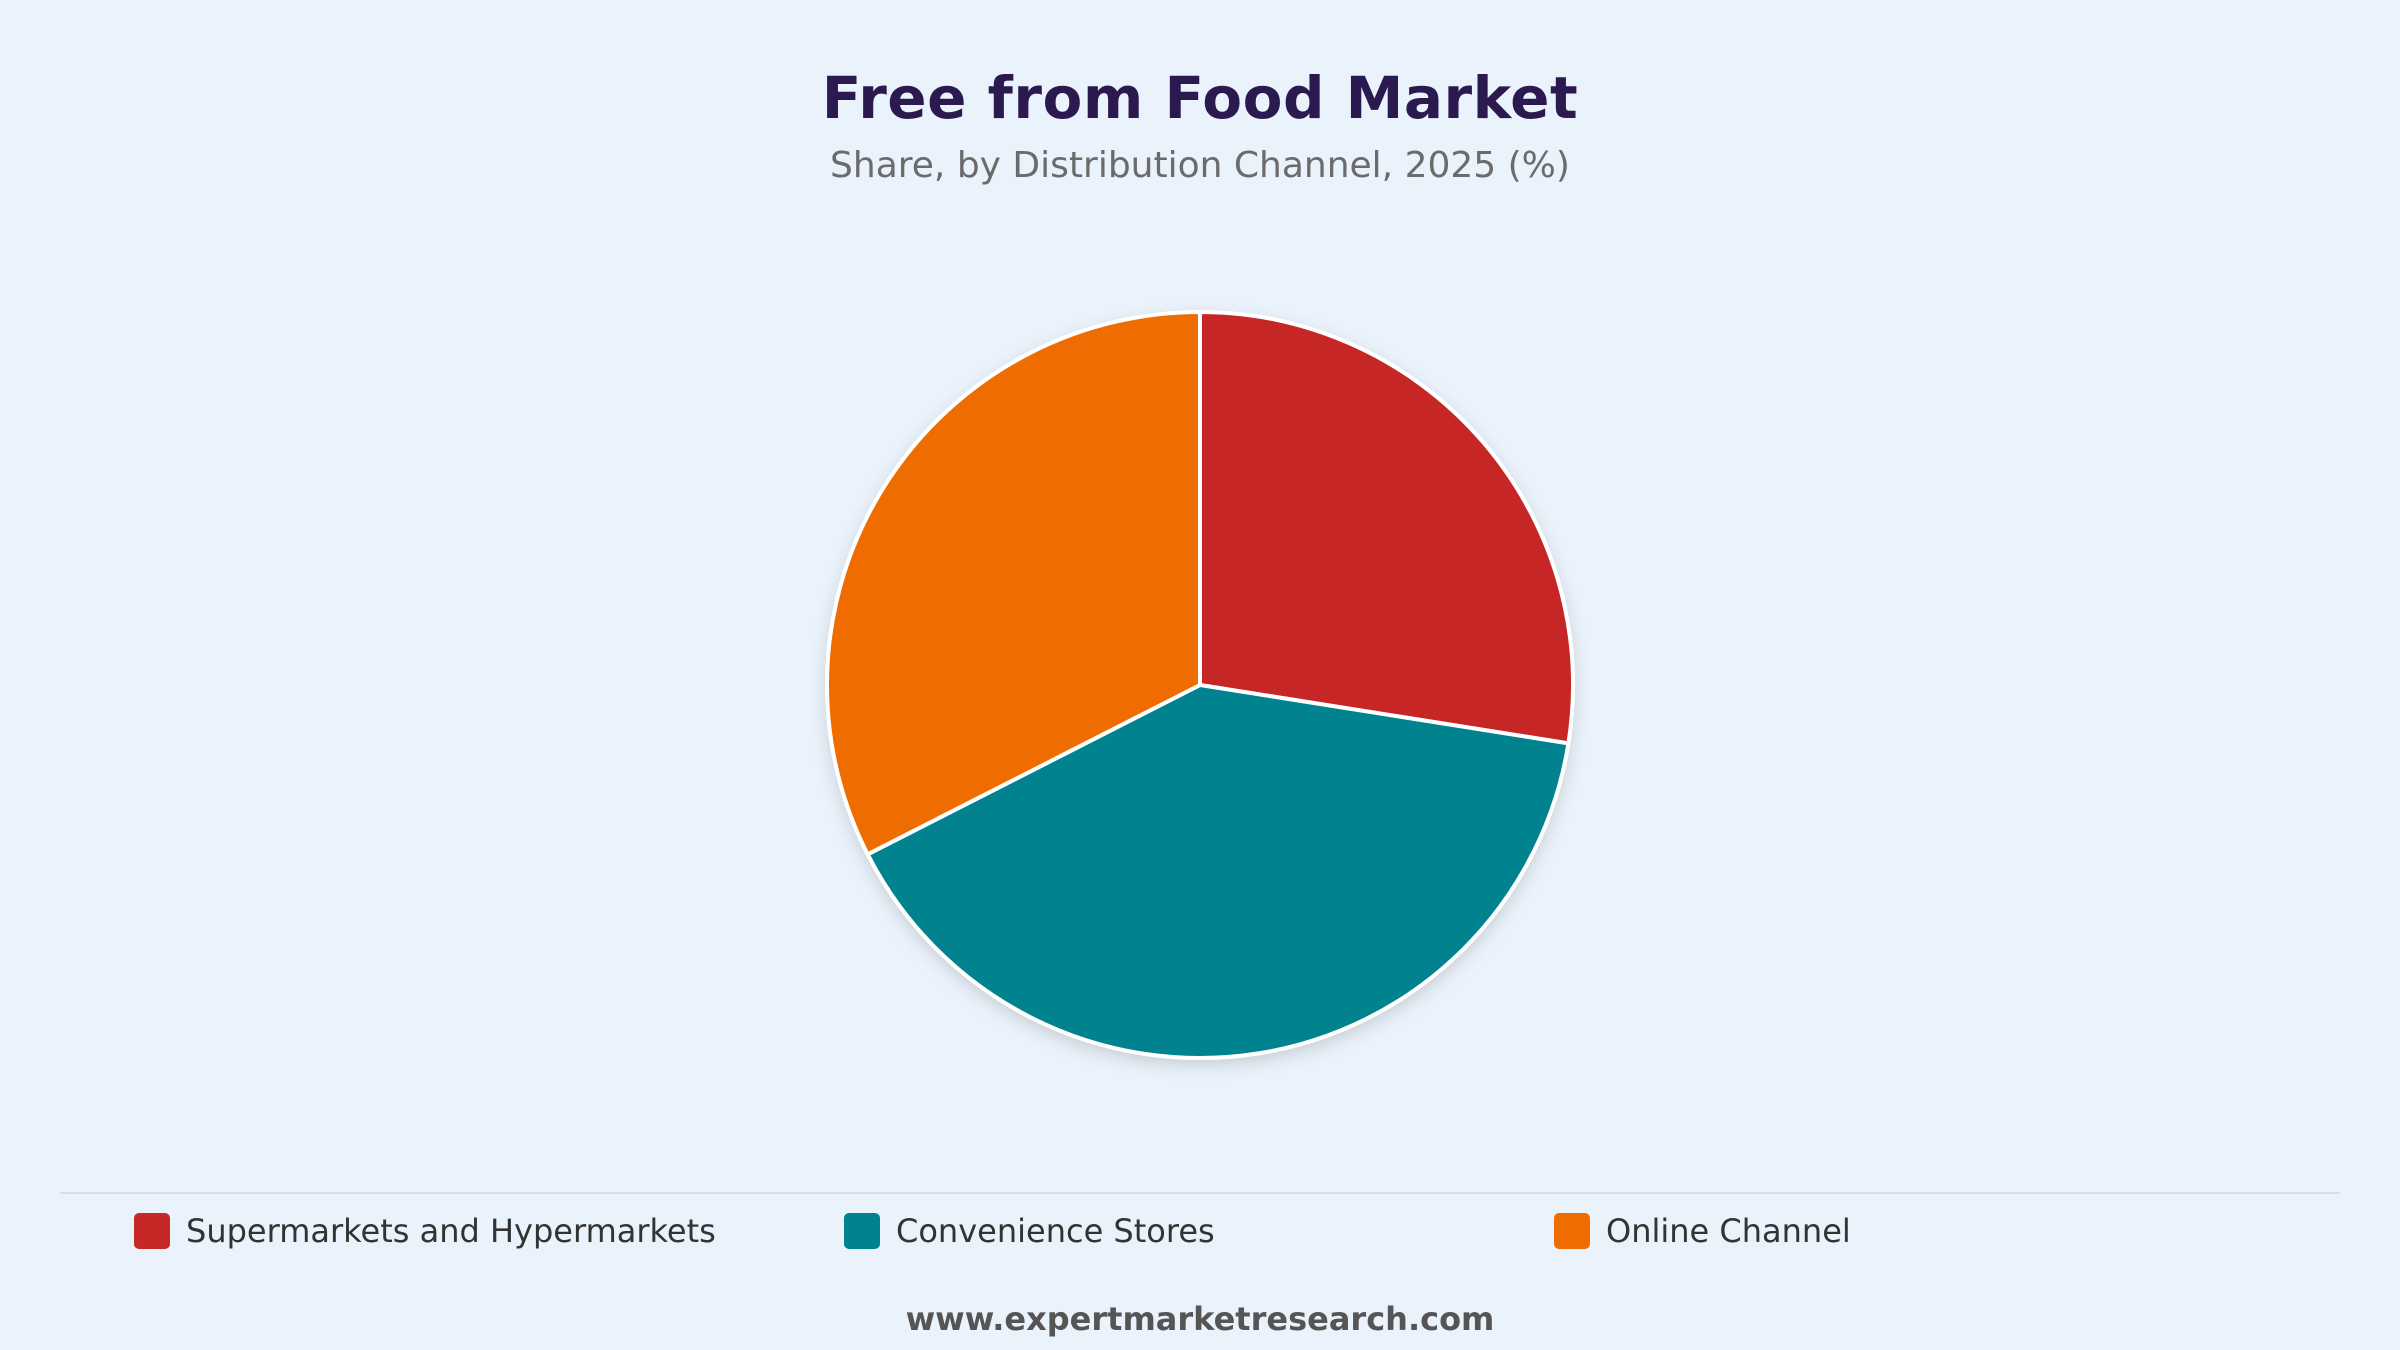 Image resolution: width=2400 pixels, height=1350 pixels. What do you see at coordinates (1572, 1231) in the screenshot?
I see `legend-swatch-online-channel` at bounding box center [1572, 1231].